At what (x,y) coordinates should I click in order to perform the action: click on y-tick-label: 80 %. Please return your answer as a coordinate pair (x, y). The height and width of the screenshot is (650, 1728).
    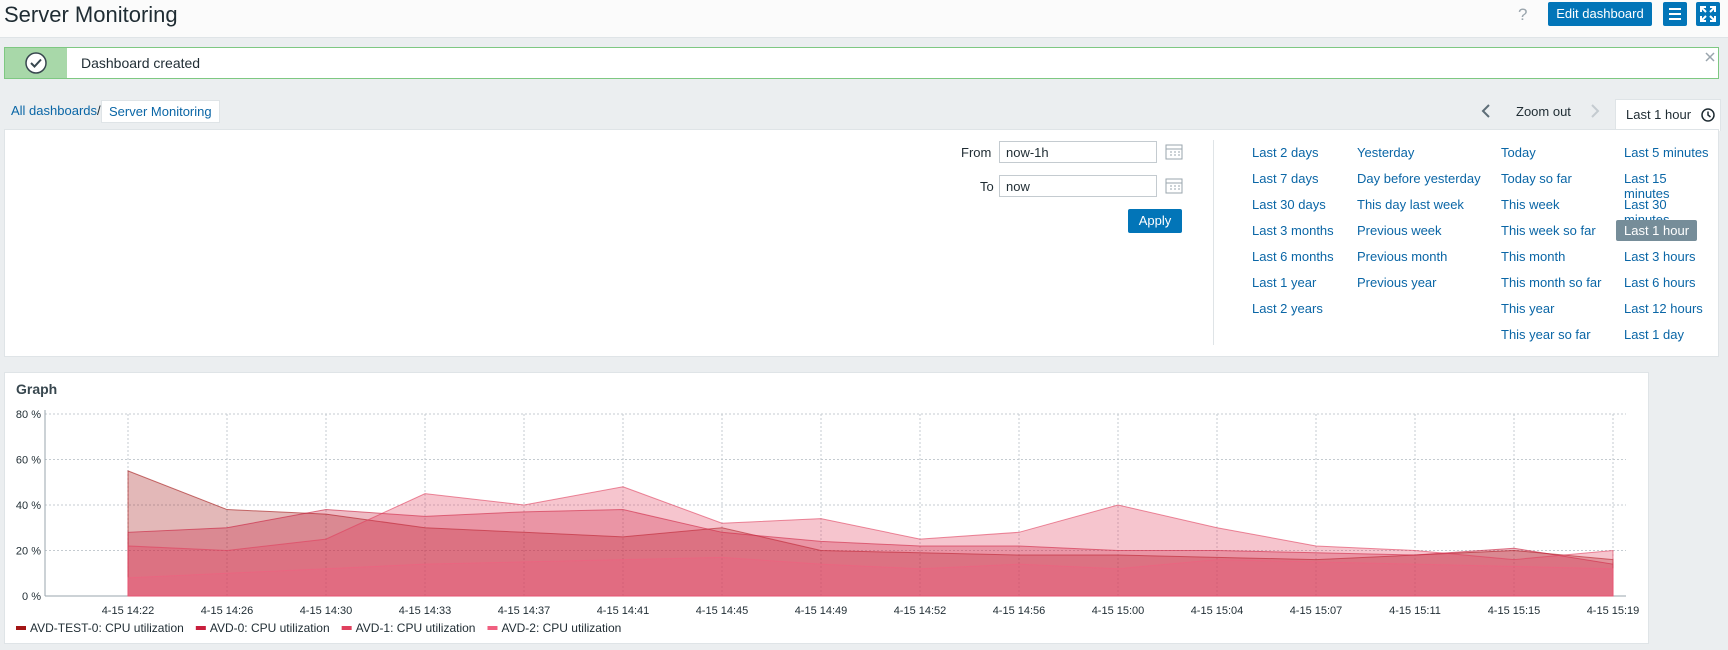
    Looking at the image, I should click on (28, 415).